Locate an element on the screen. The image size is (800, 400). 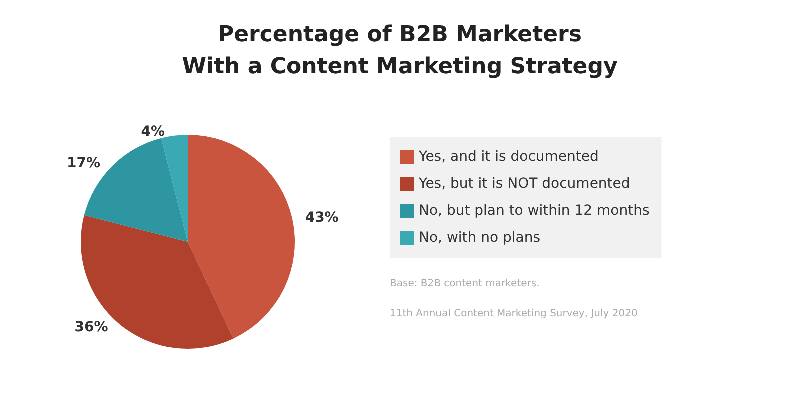
data-label: 4% is located at coordinates (153, 132).